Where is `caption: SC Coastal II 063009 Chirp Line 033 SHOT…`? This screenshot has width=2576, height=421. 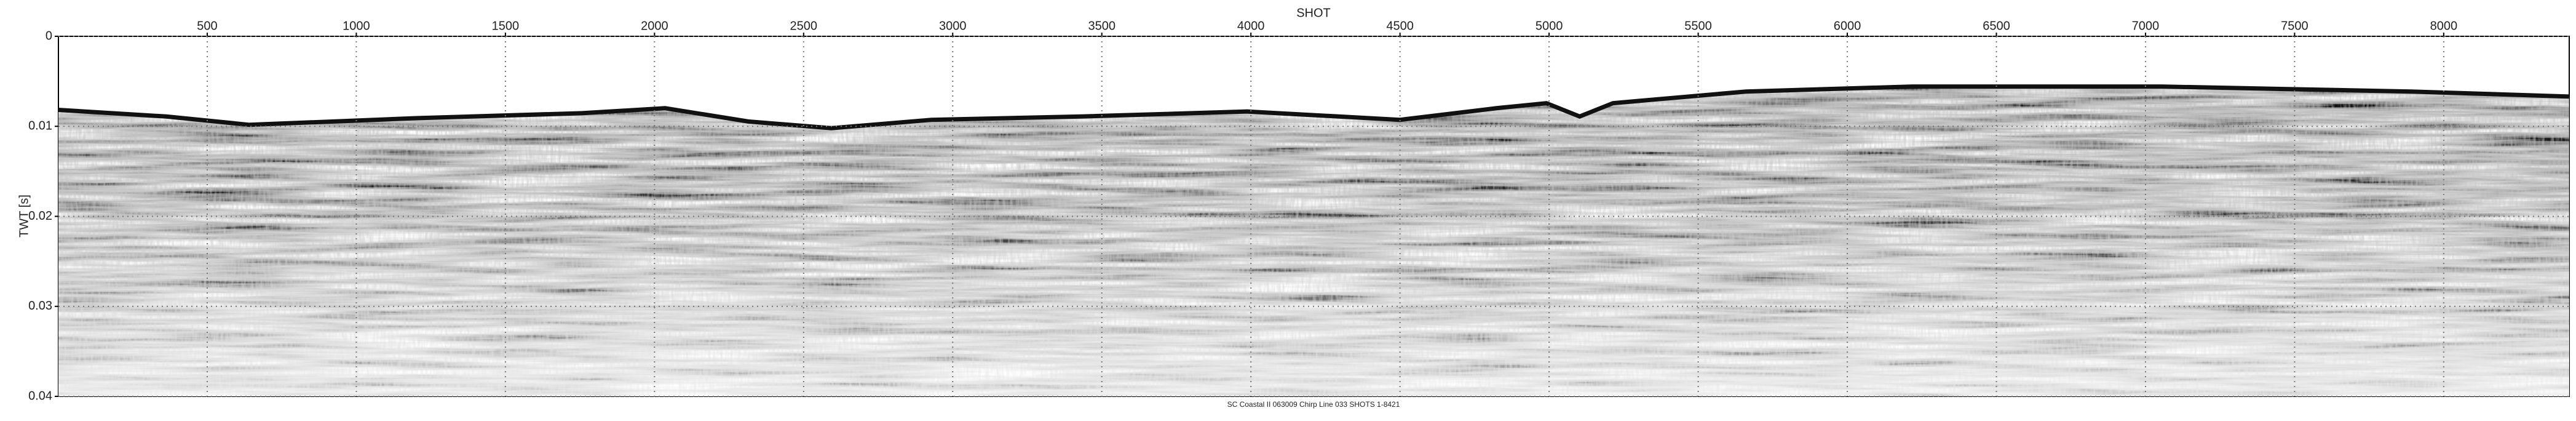 caption: SC Coastal II 063009 Chirp Line 033 SHOT… is located at coordinates (1313, 404).